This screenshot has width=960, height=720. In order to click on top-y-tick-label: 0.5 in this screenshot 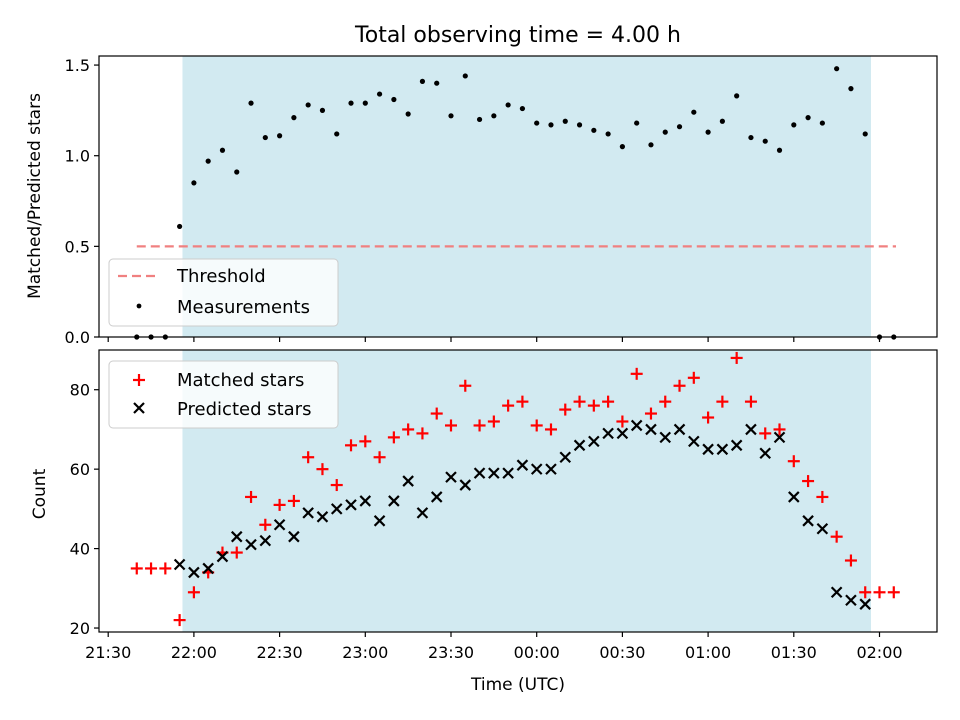, I will do `click(77, 246)`.